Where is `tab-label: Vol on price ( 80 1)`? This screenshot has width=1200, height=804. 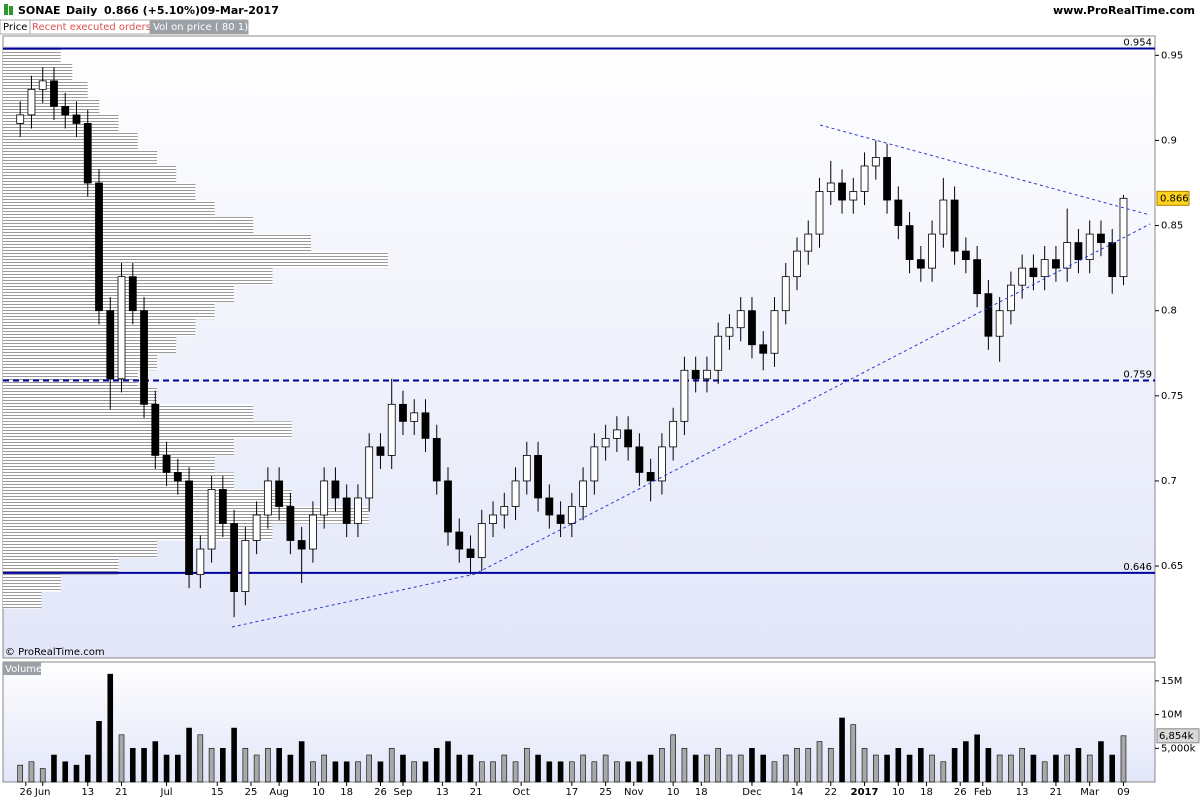
tab-label: Vol on price ( 80 1) is located at coordinates (200, 27).